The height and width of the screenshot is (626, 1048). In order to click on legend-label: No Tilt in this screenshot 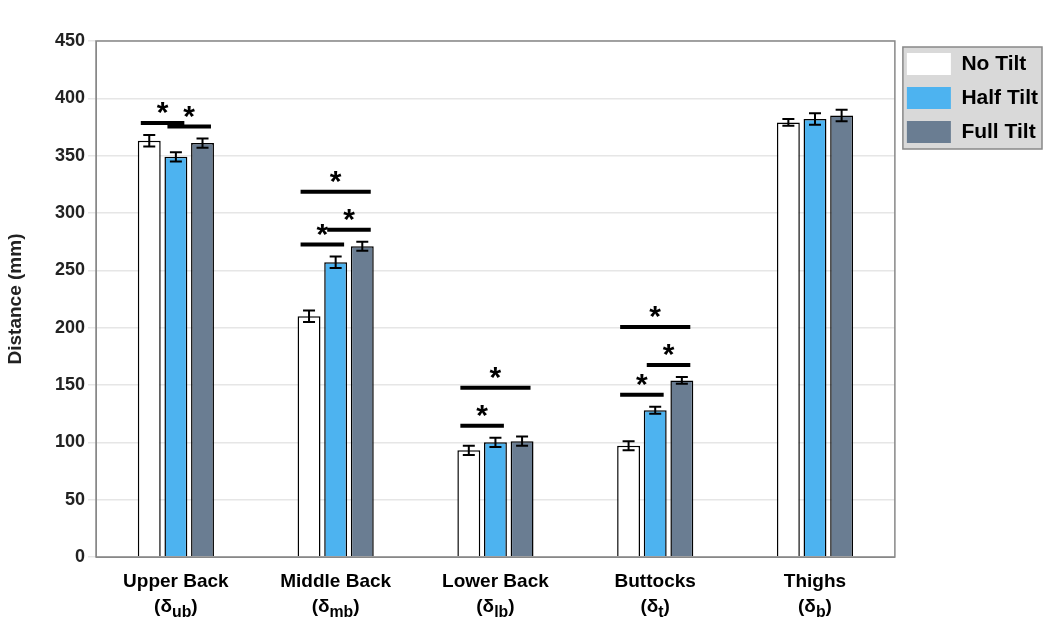, I will do `click(994, 62)`.